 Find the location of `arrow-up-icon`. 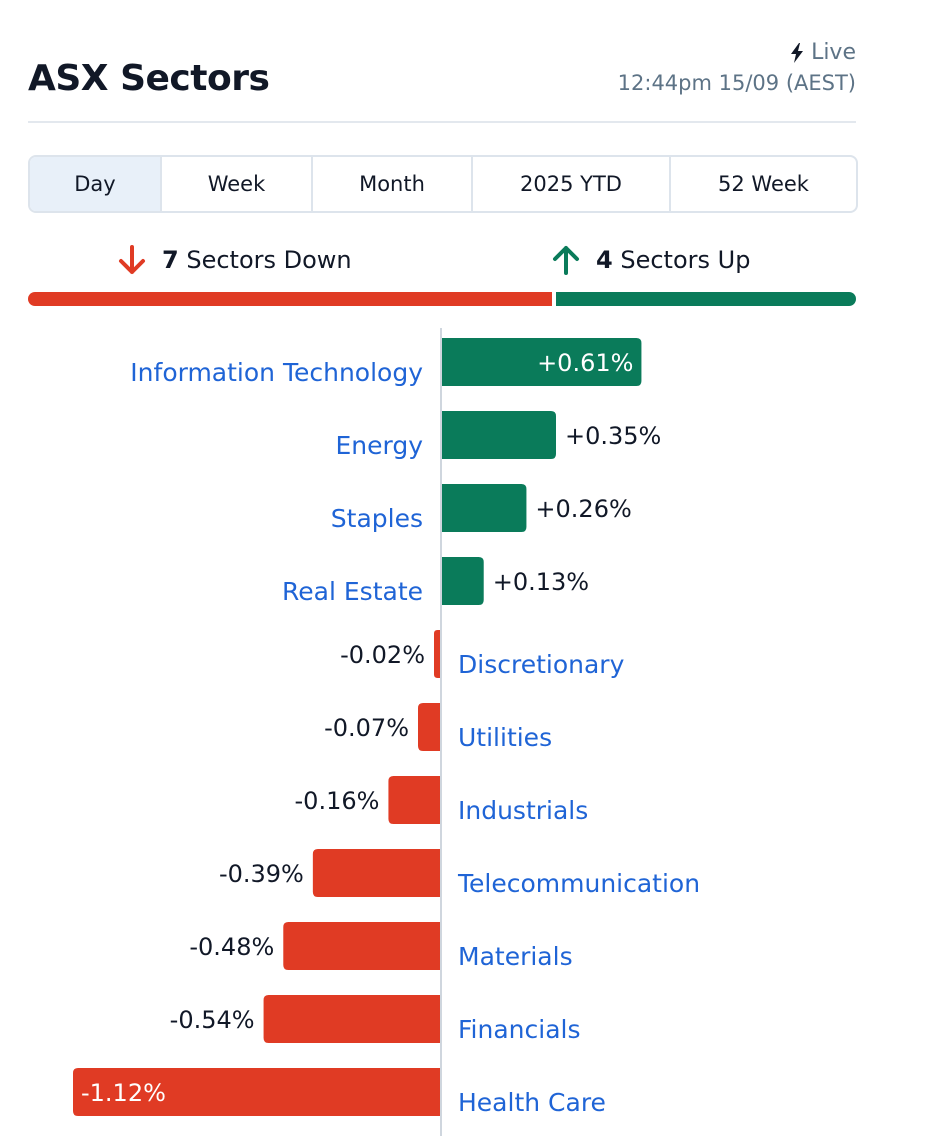

arrow-up-icon is located at coordinates (566, 260).